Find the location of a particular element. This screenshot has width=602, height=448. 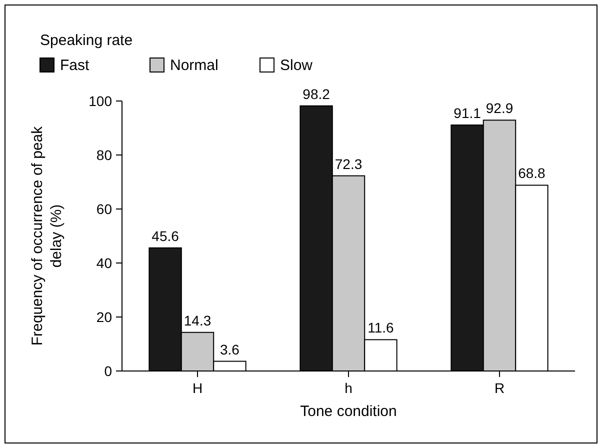

data-label: 3.6 is located at coordinates (230, 349).